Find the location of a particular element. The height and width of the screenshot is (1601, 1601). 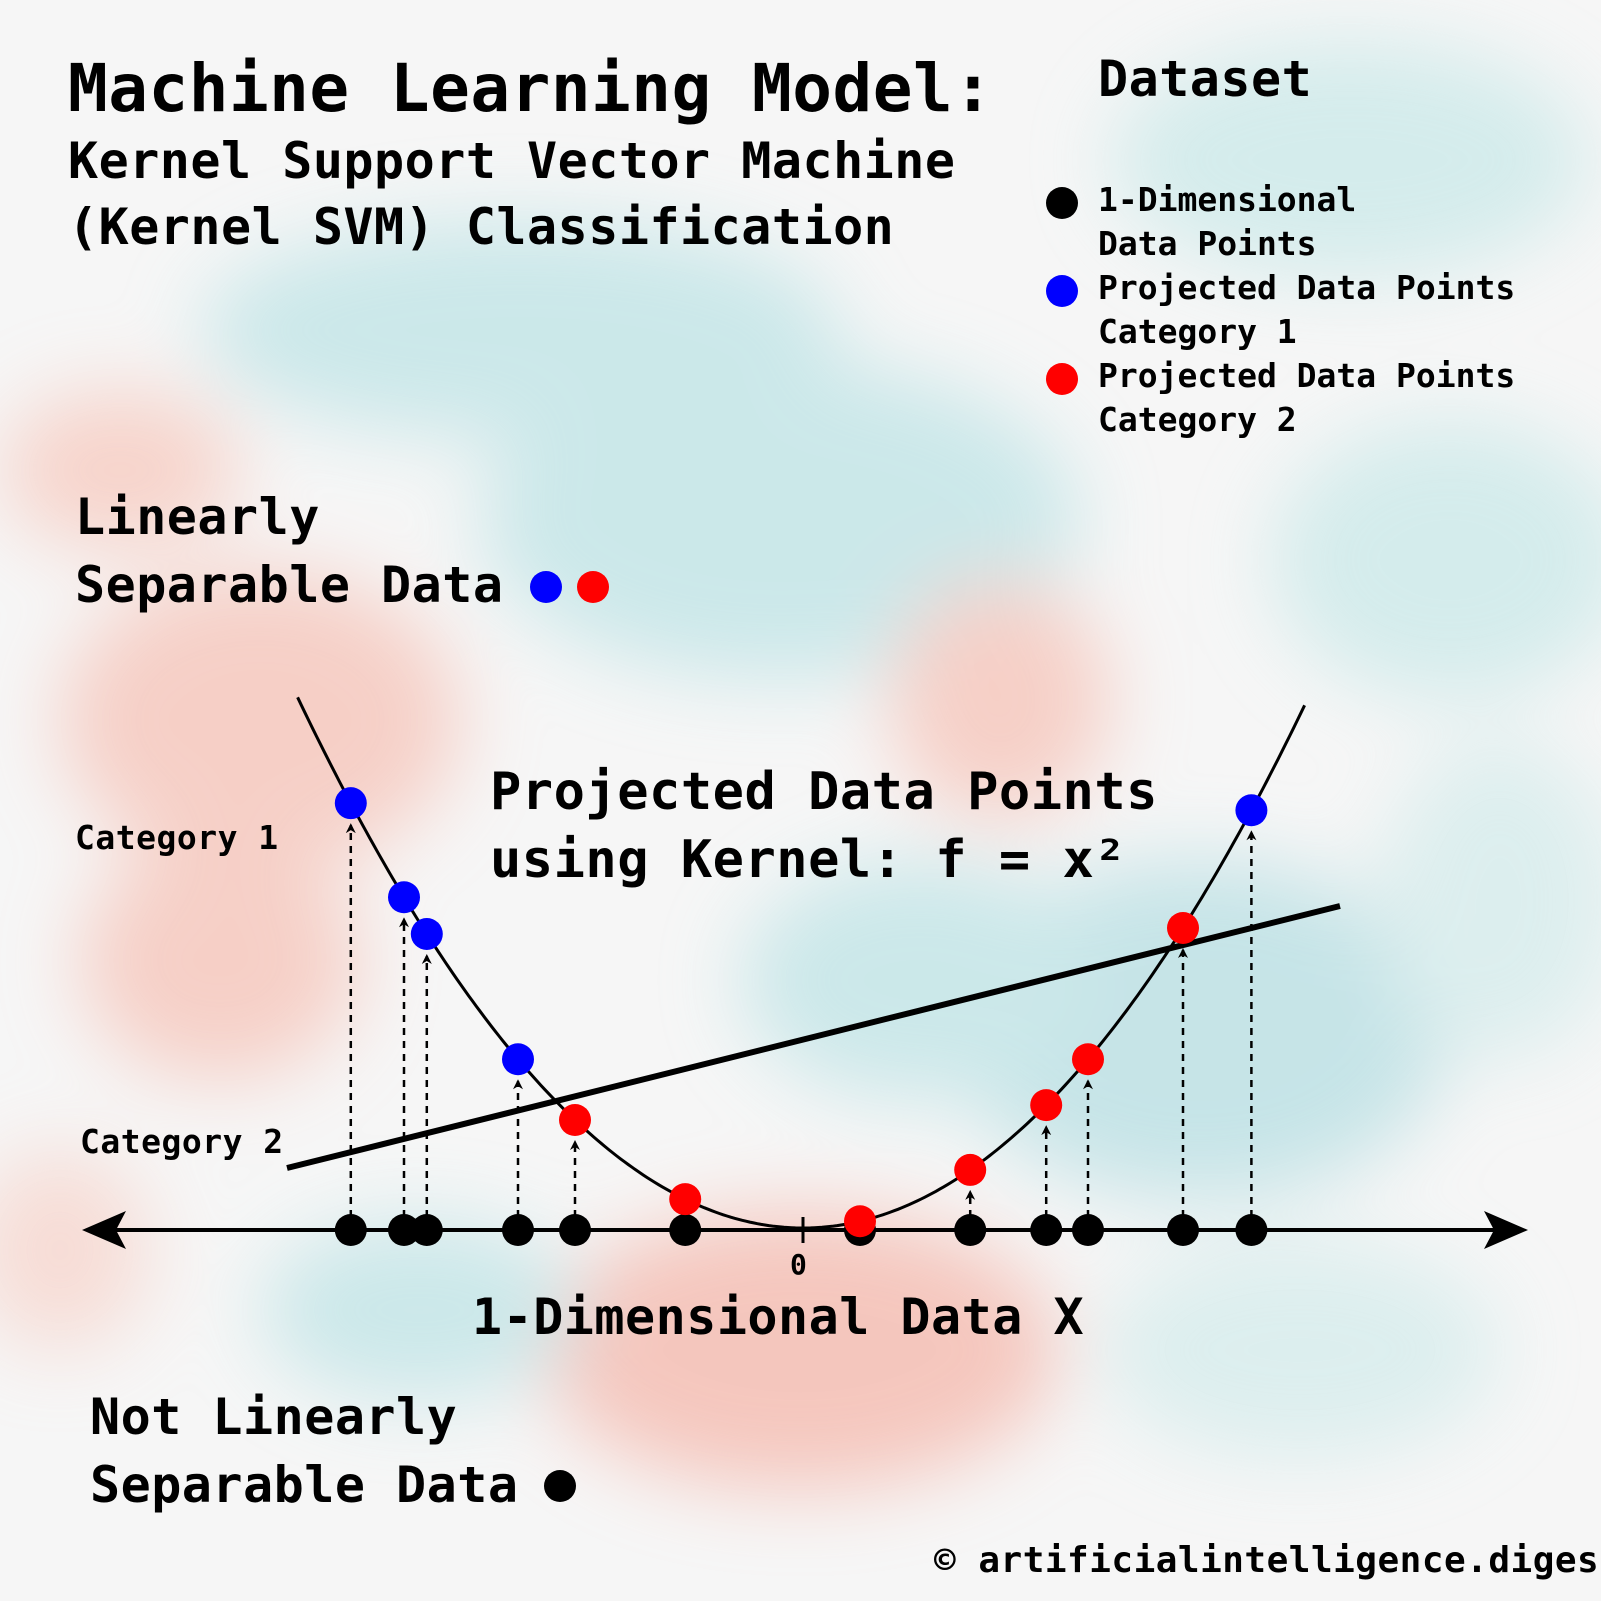

x-axis-right-arrowhead is located at coordinates (1506, 1230).